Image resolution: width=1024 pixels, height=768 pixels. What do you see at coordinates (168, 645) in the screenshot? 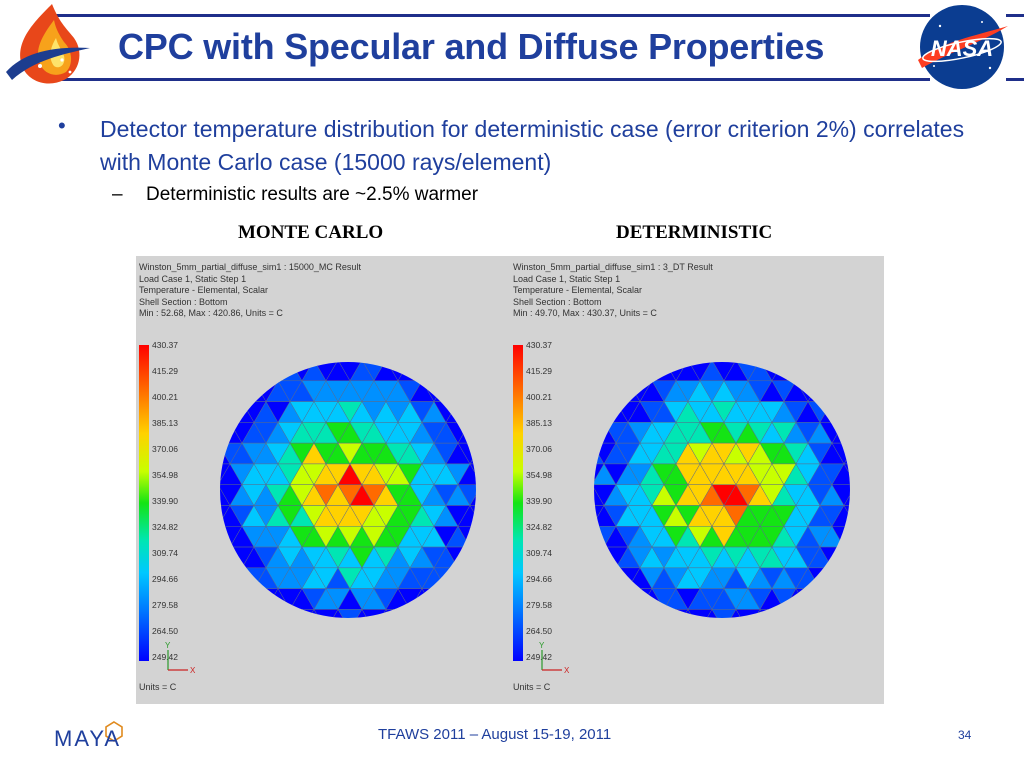
I see `axis-y-label: Y` at bounding box center [168, 645].